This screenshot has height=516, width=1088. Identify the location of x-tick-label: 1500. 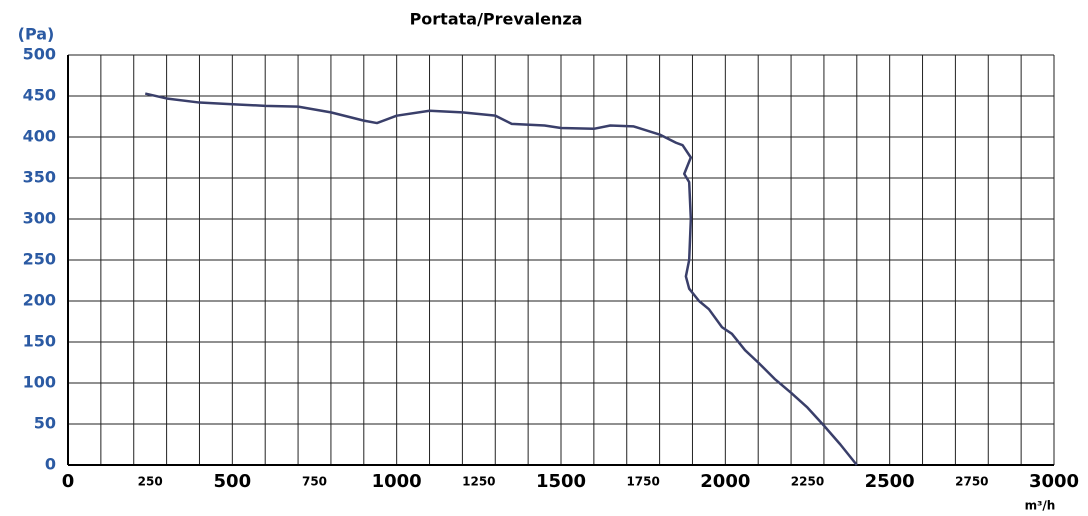
(561, 481).